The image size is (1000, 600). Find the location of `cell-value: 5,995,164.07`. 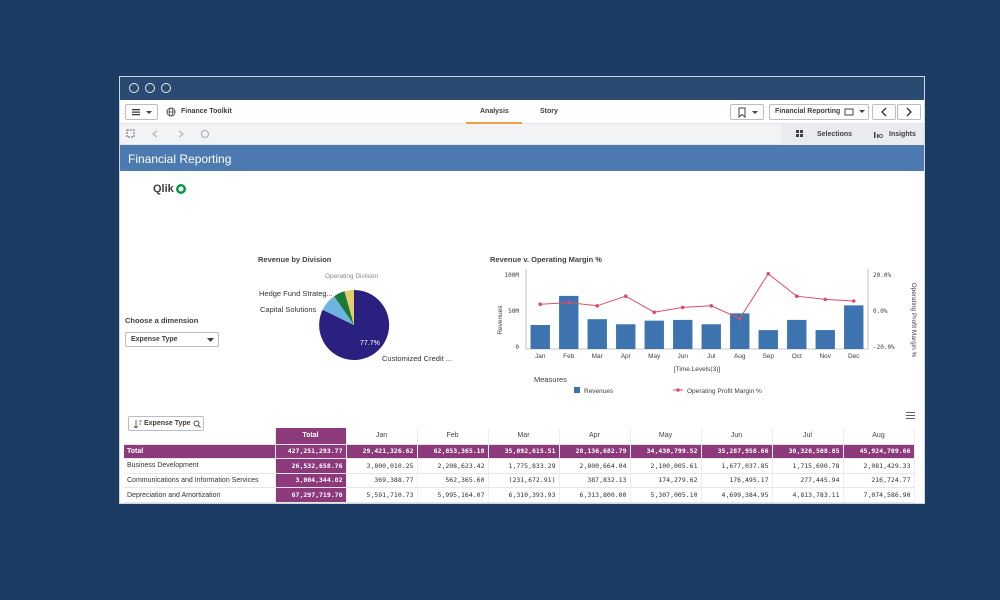

cell-value: 5,995,164.07 is located at coordinates (453, 495).